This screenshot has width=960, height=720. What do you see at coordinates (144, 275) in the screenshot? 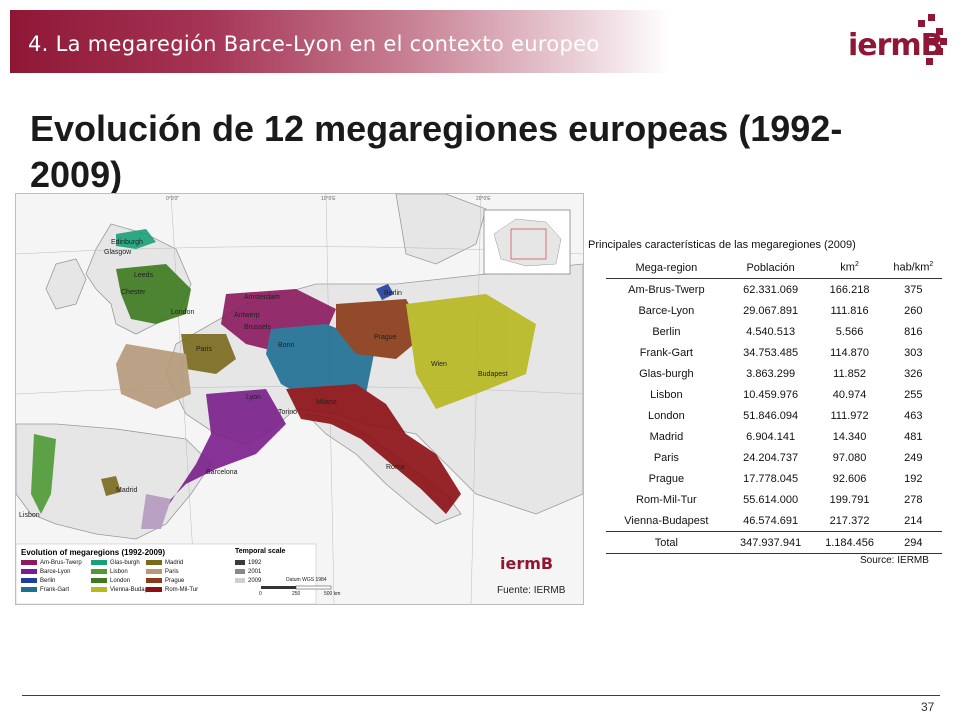
I see `city-label: Leeds` at bounding box center [144, 275].